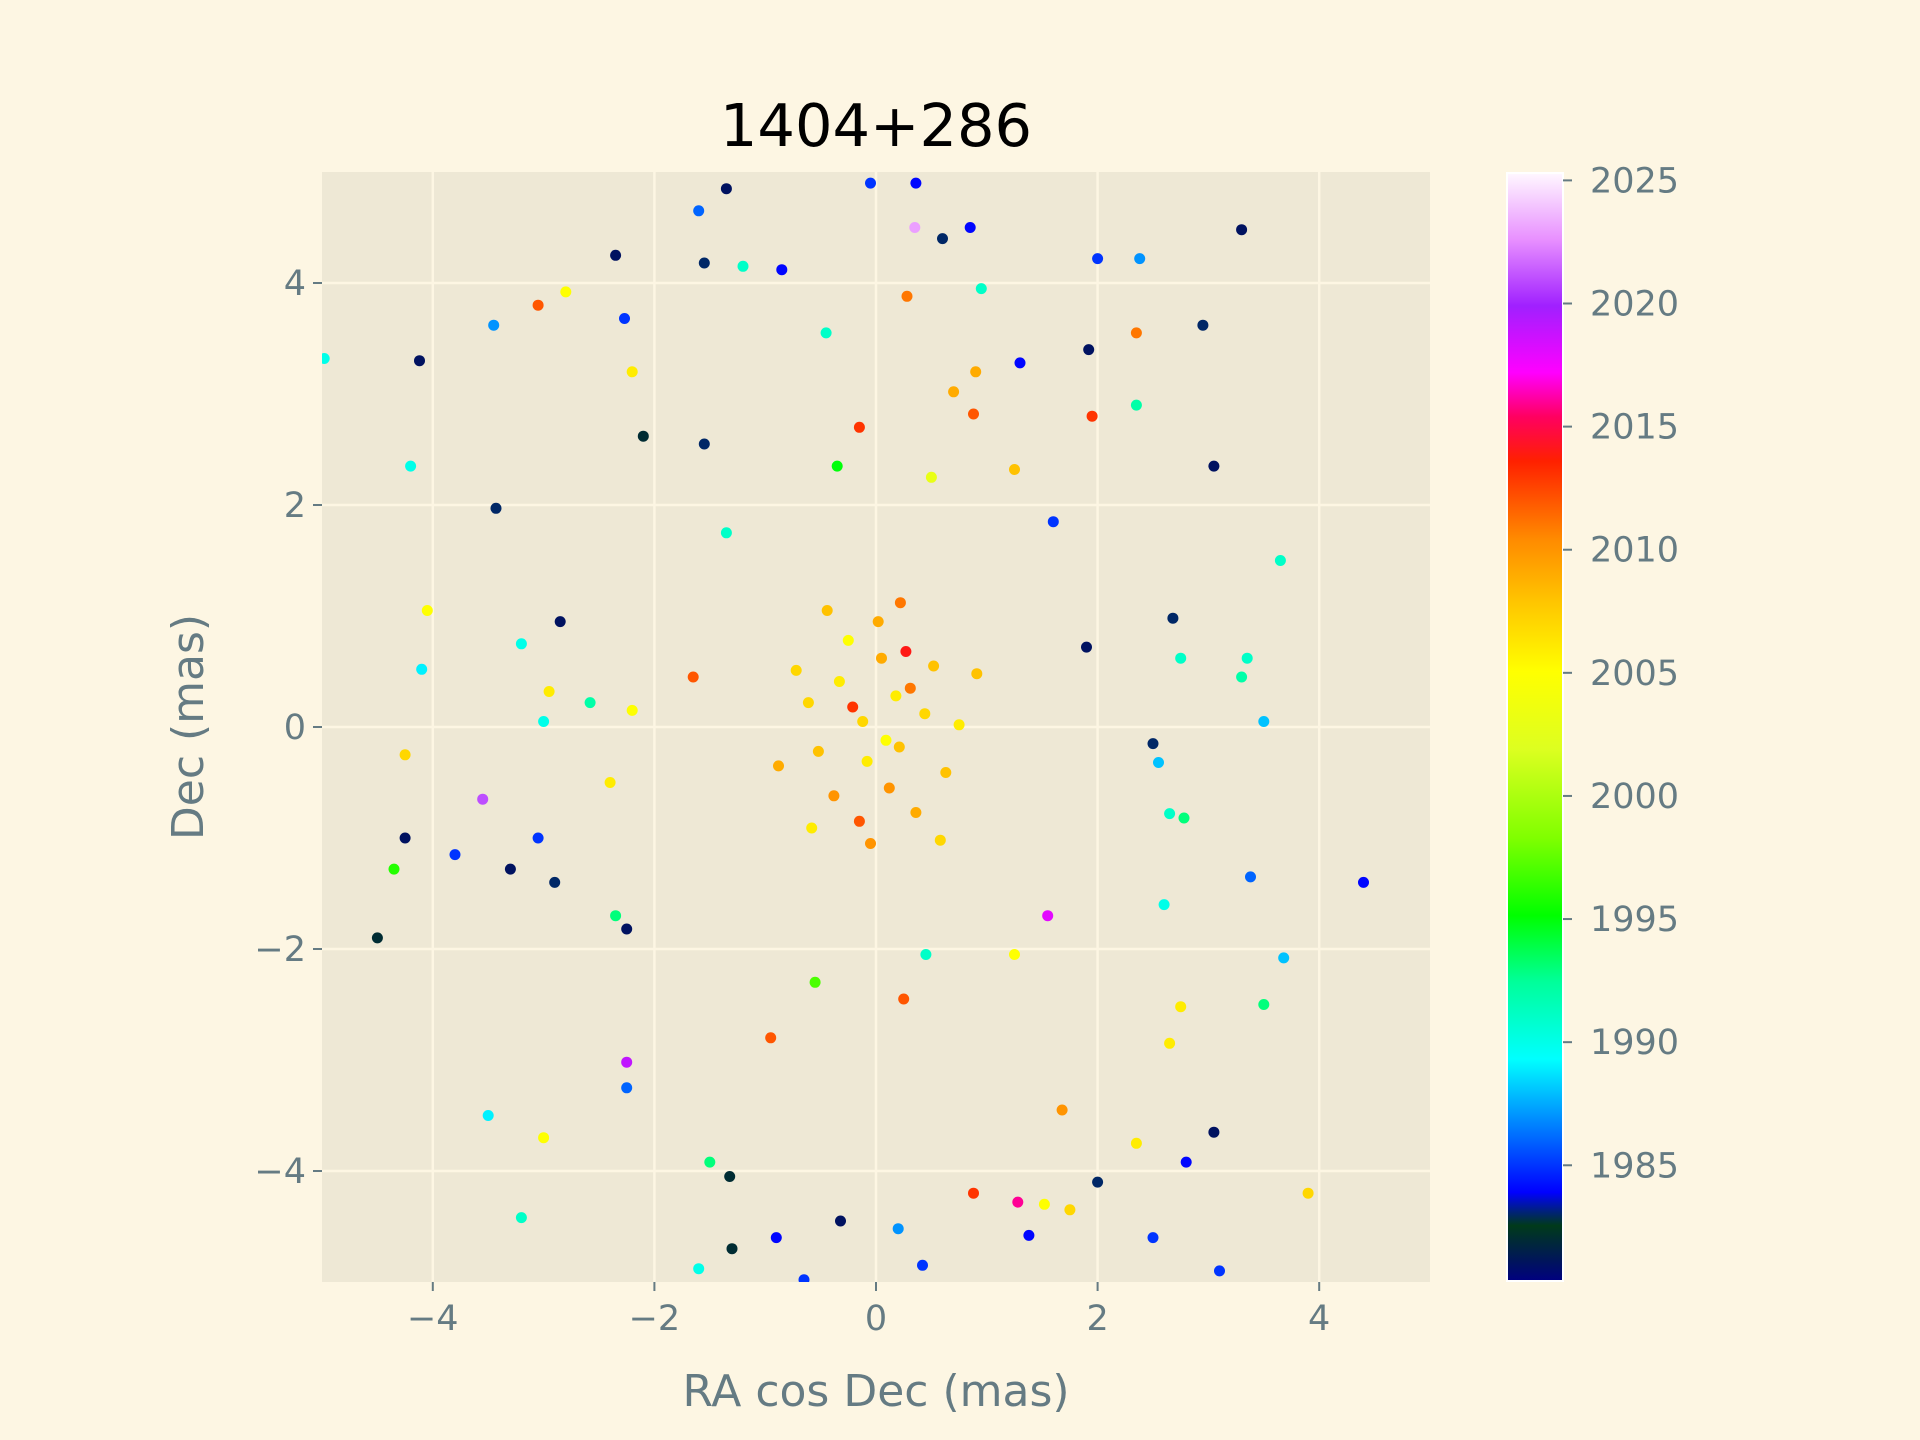 Image resolution: width=1920 pixels, height=1440 pixels. I want to click on colorbar-tick-label: 1985, so click(1634, 1166).